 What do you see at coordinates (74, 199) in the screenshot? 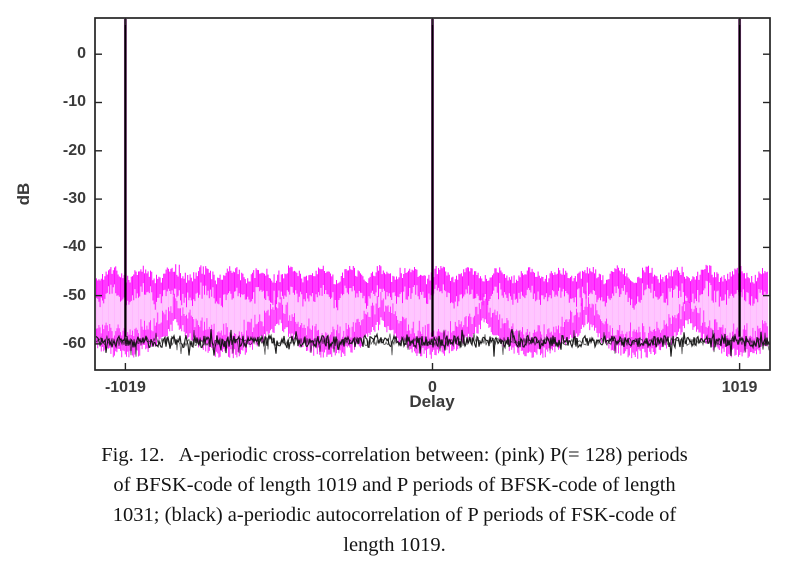
I see `y-tick-label: -30` at bounding box center [74, 199].